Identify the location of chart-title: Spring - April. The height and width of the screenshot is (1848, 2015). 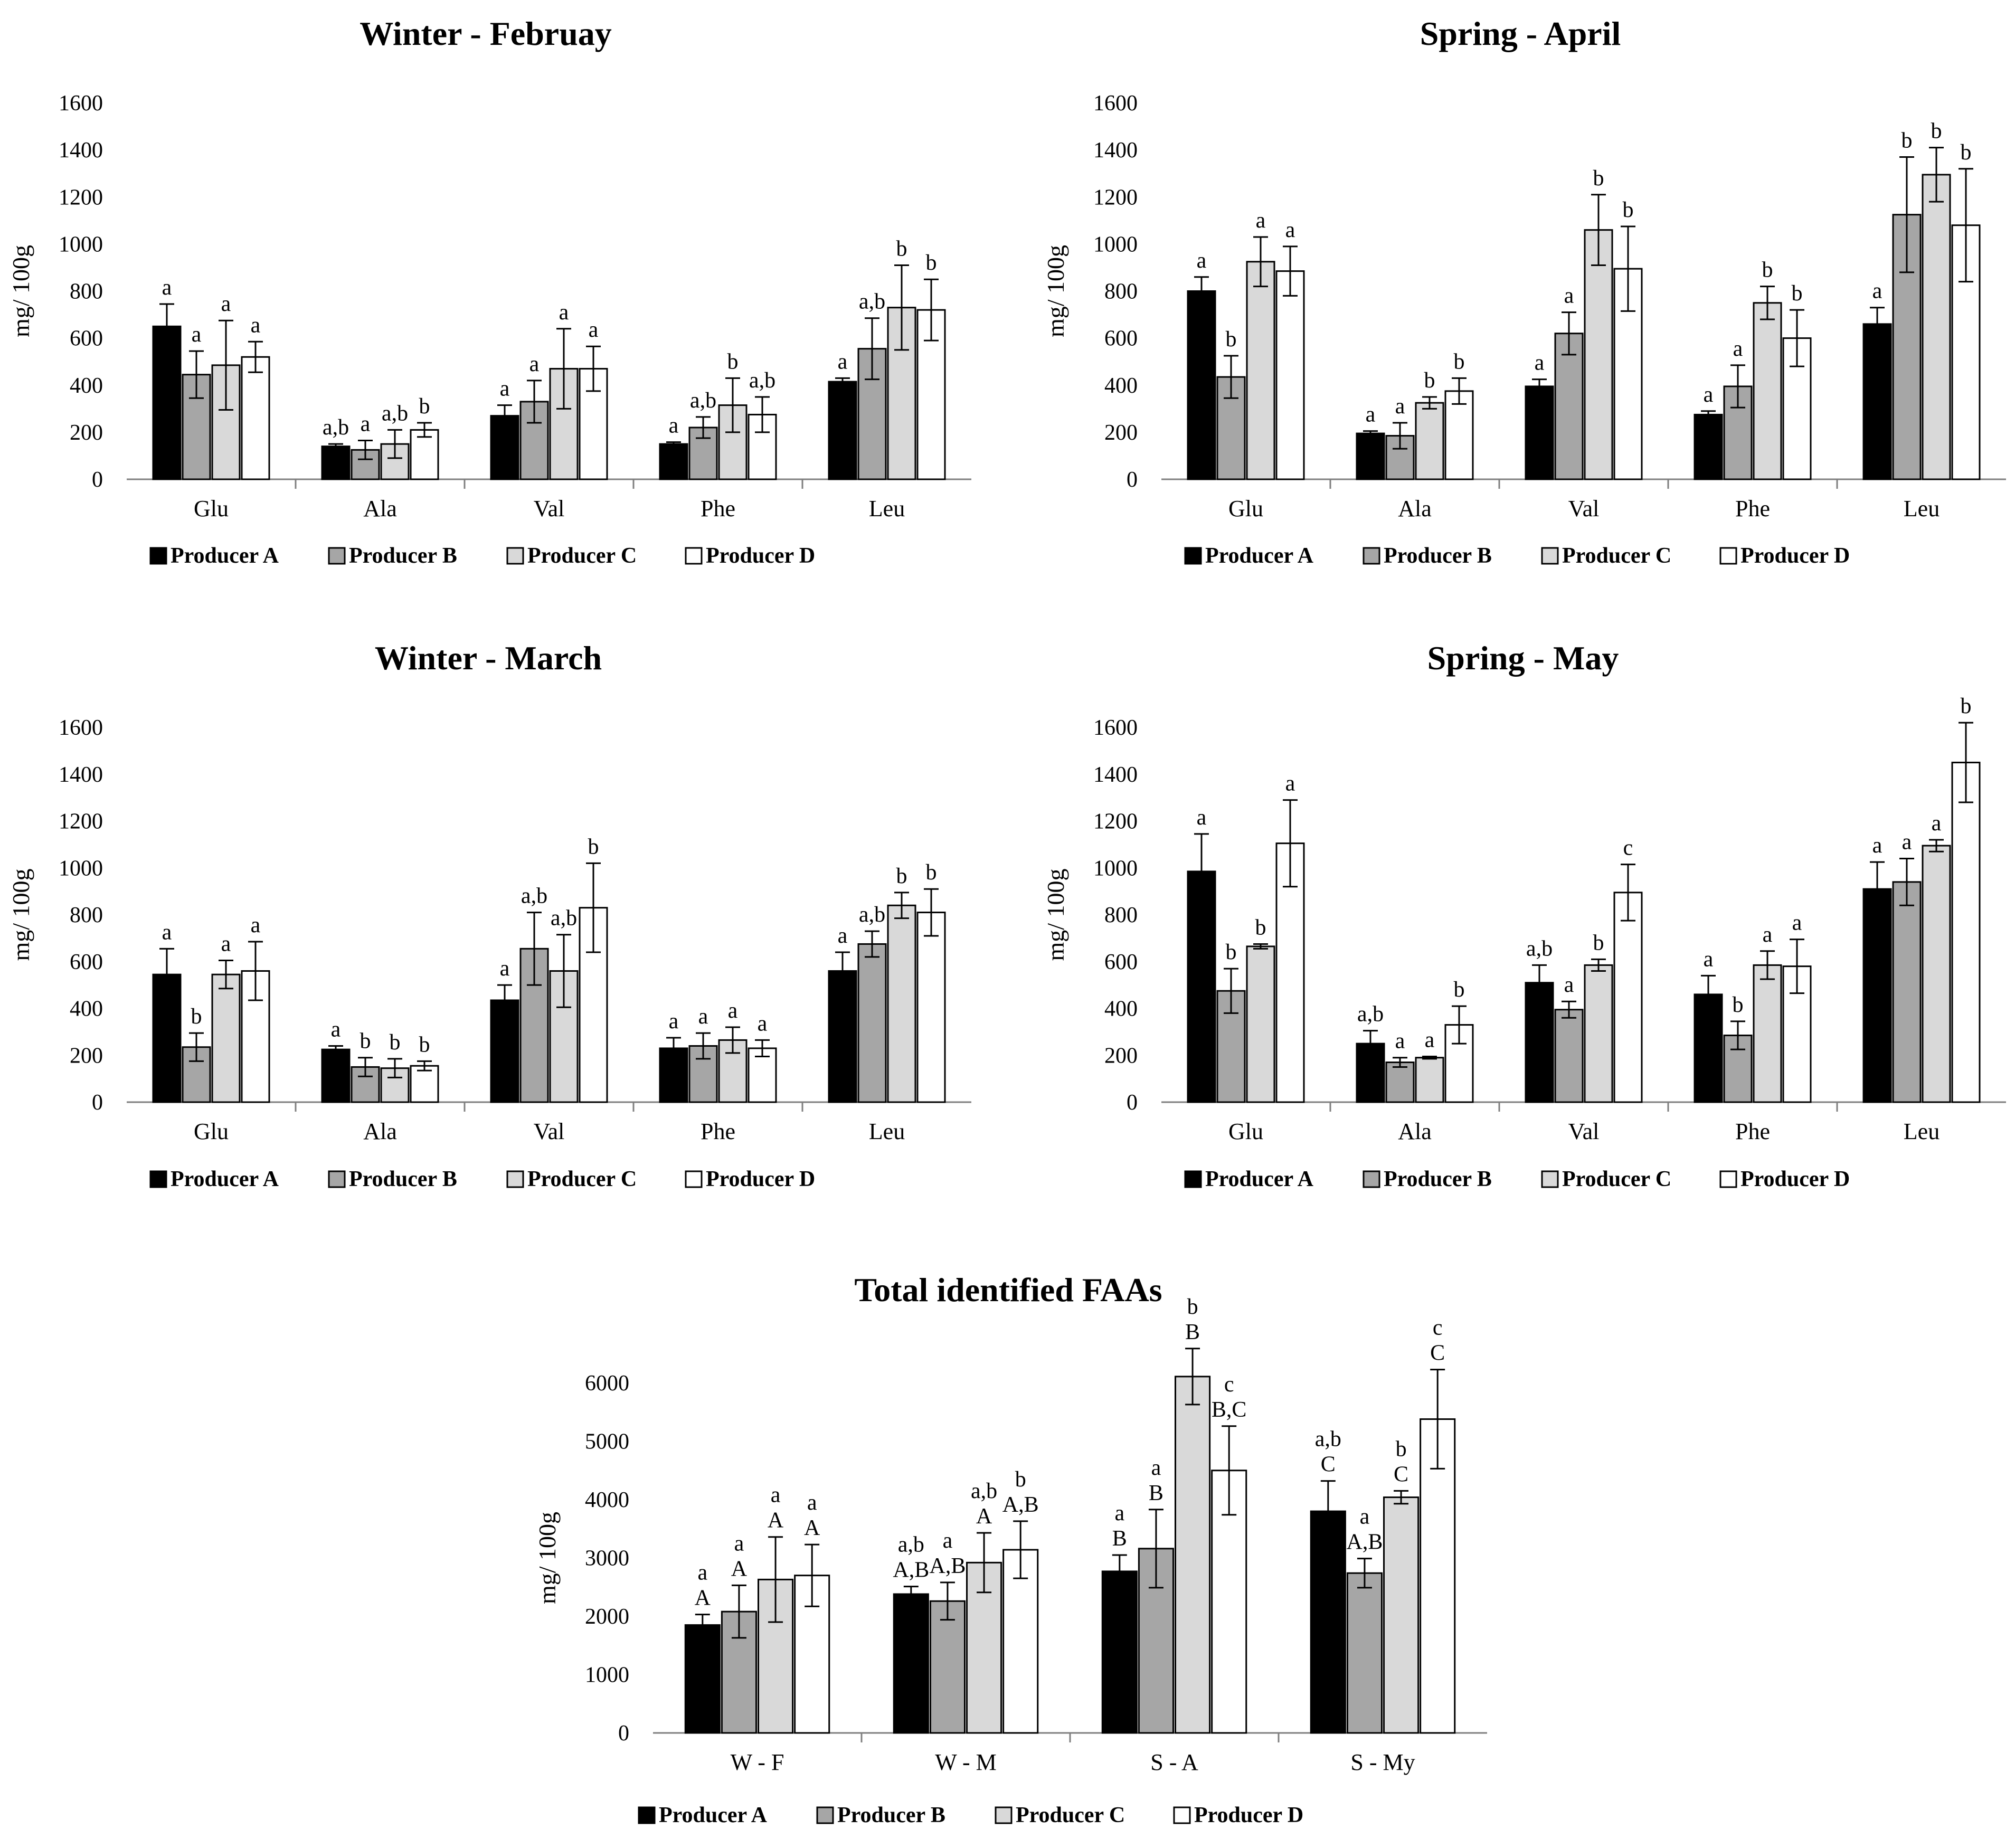
(1520, 33).